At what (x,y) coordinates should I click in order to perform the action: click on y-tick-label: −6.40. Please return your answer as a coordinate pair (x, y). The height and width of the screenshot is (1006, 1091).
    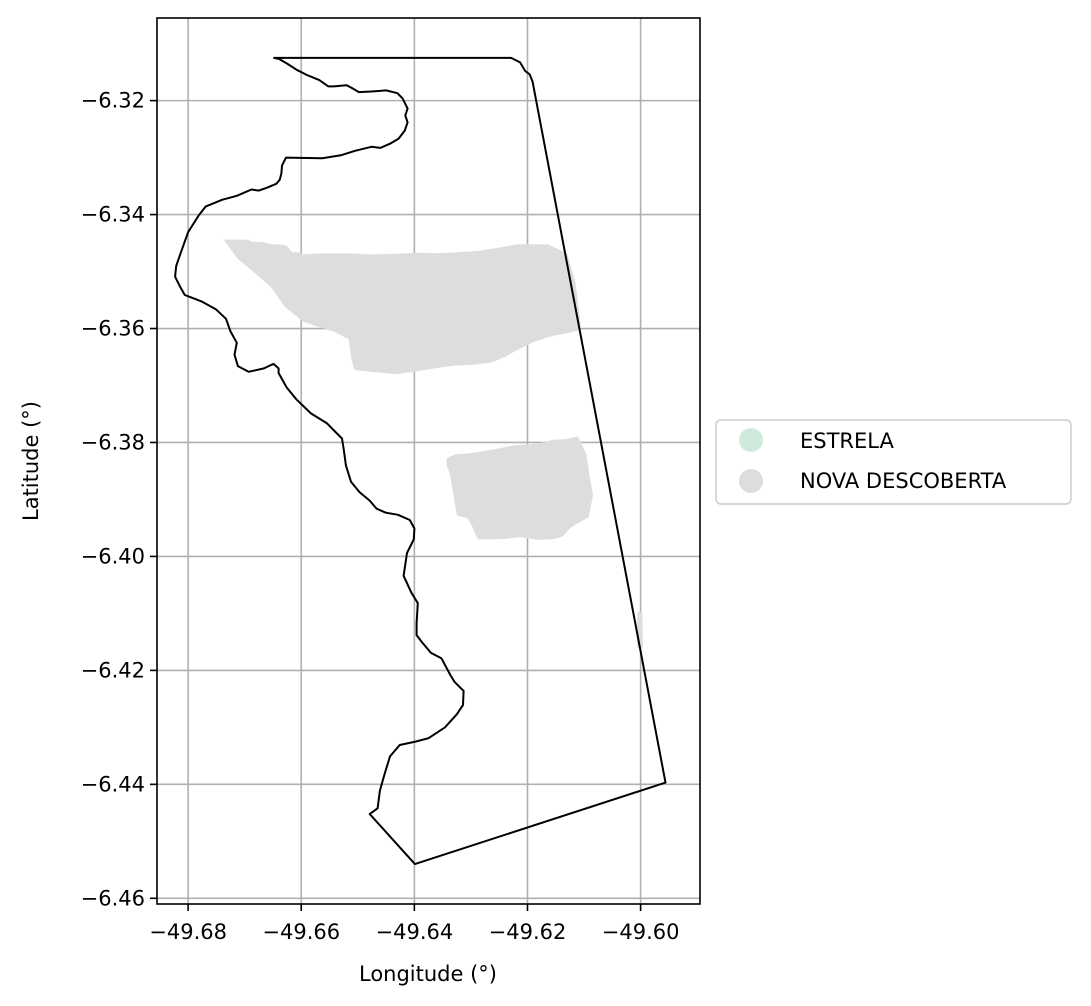
    Looking at the image, I should click on (113, 556).